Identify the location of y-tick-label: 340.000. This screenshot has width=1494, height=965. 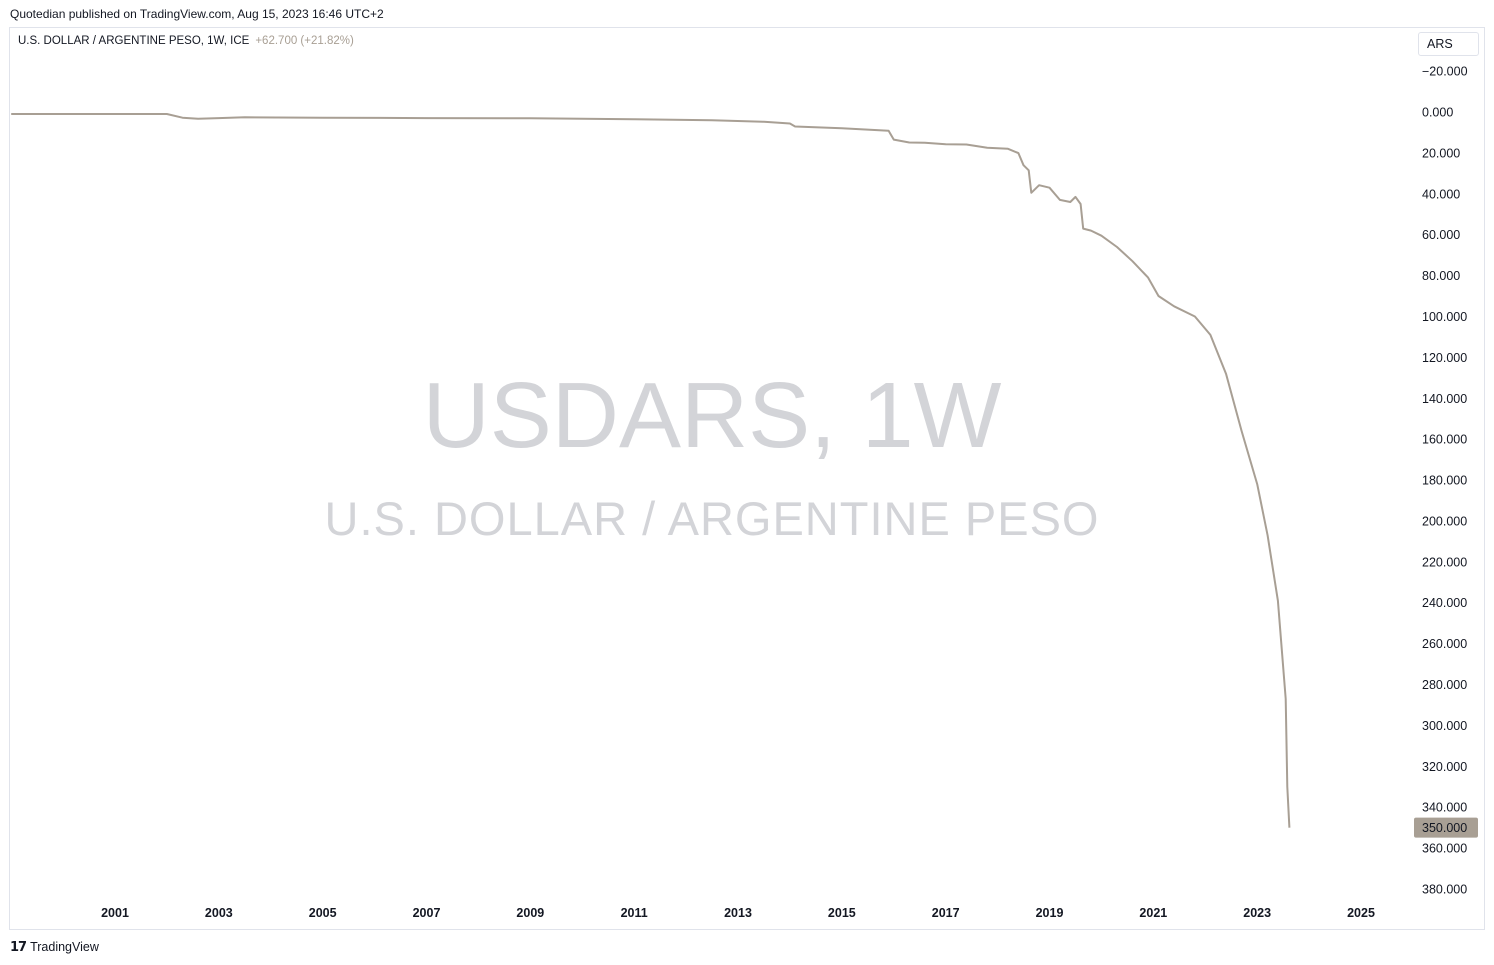
(1444, 808).